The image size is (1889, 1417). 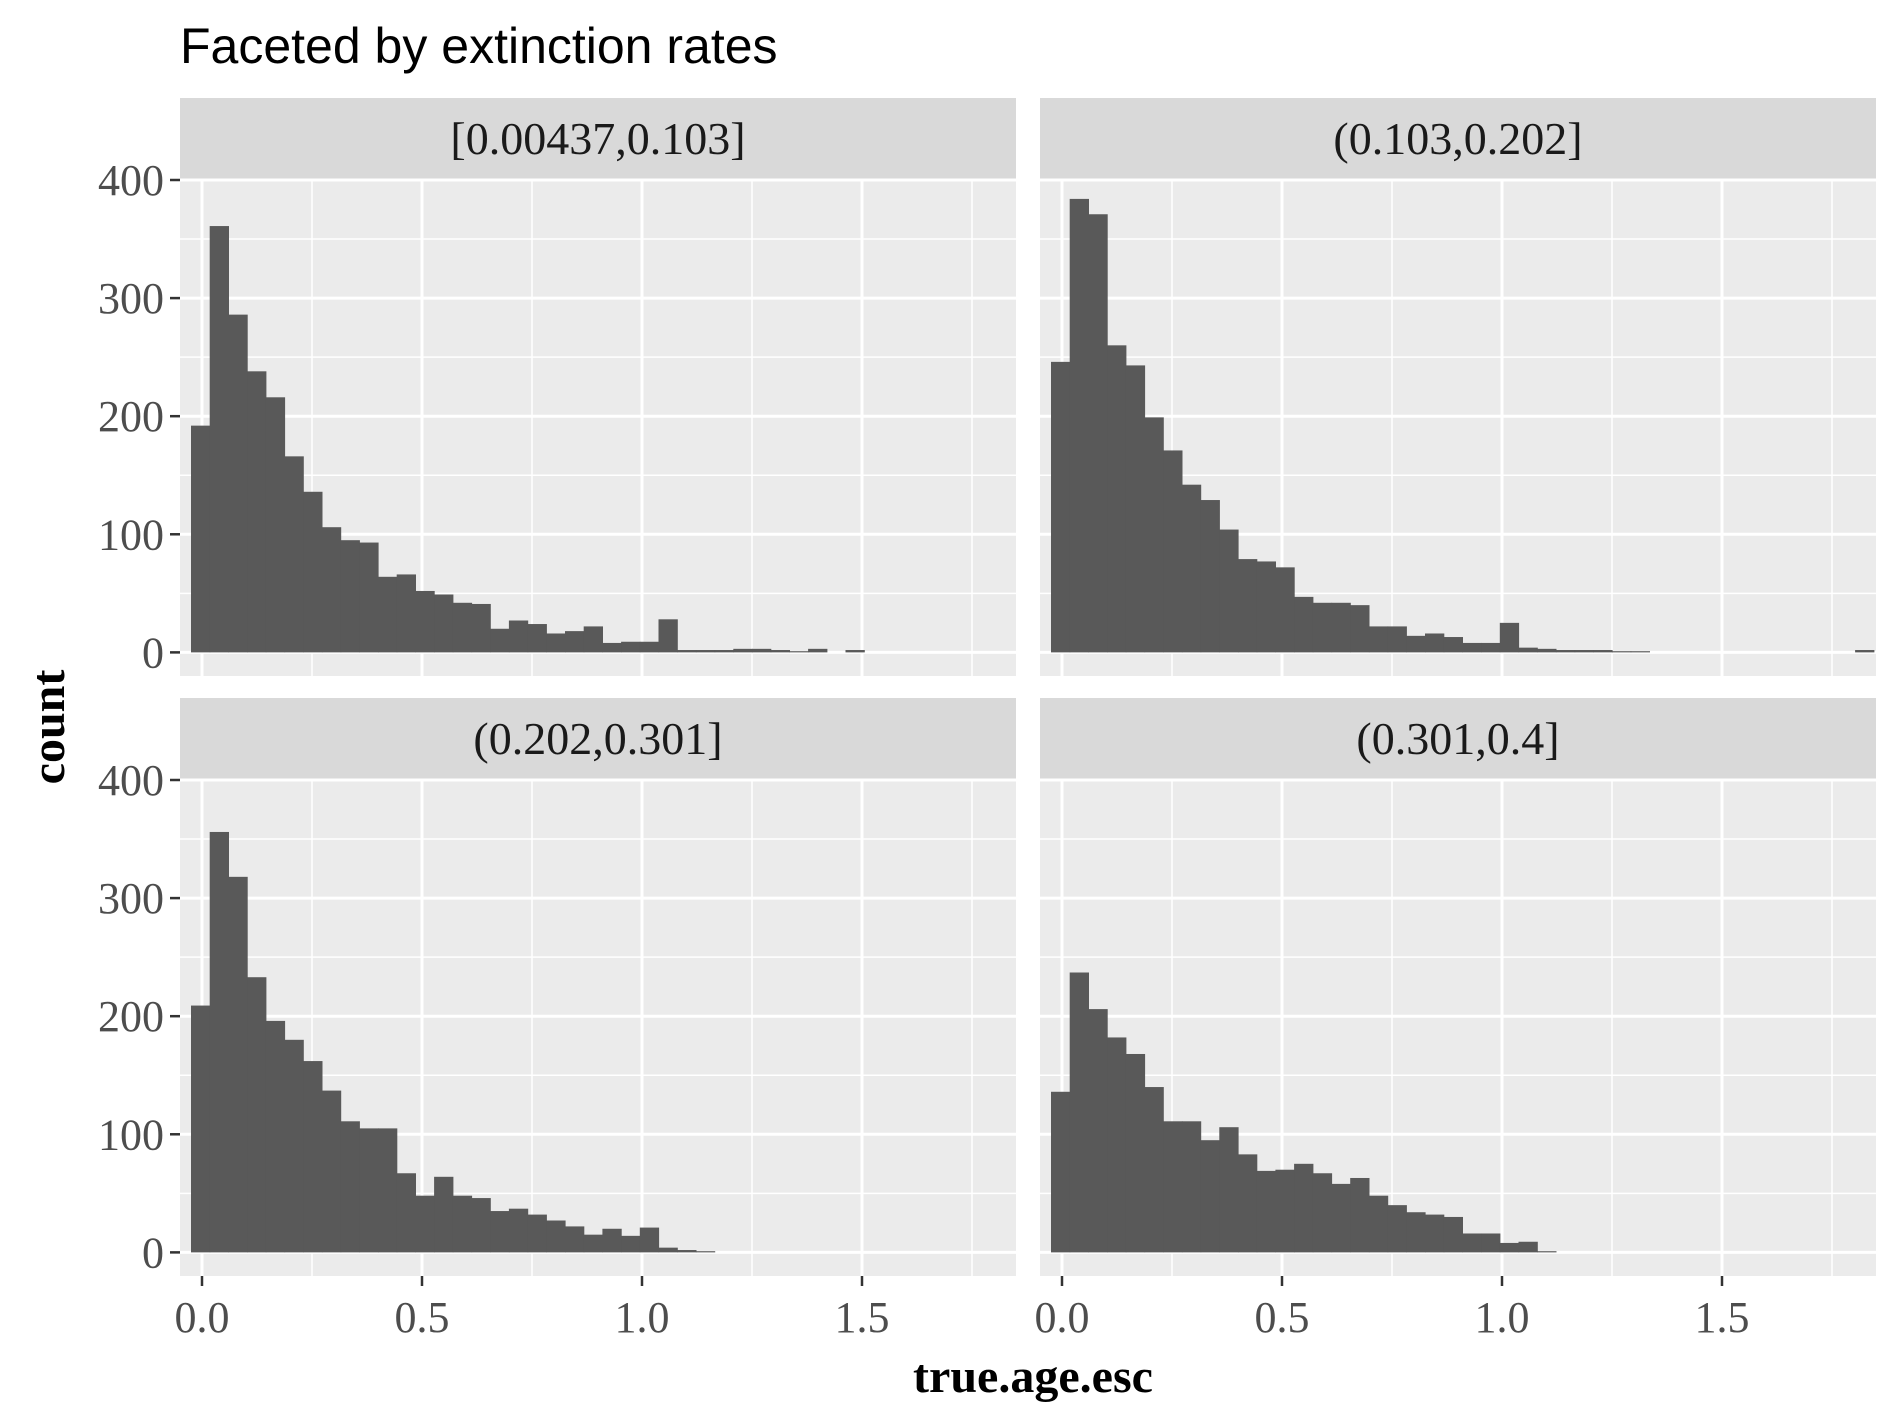 What do you see at coordinates (131, 1016) in the screenshot?
I see `y-tick-label: 200` at bounding box center [131, 1016].